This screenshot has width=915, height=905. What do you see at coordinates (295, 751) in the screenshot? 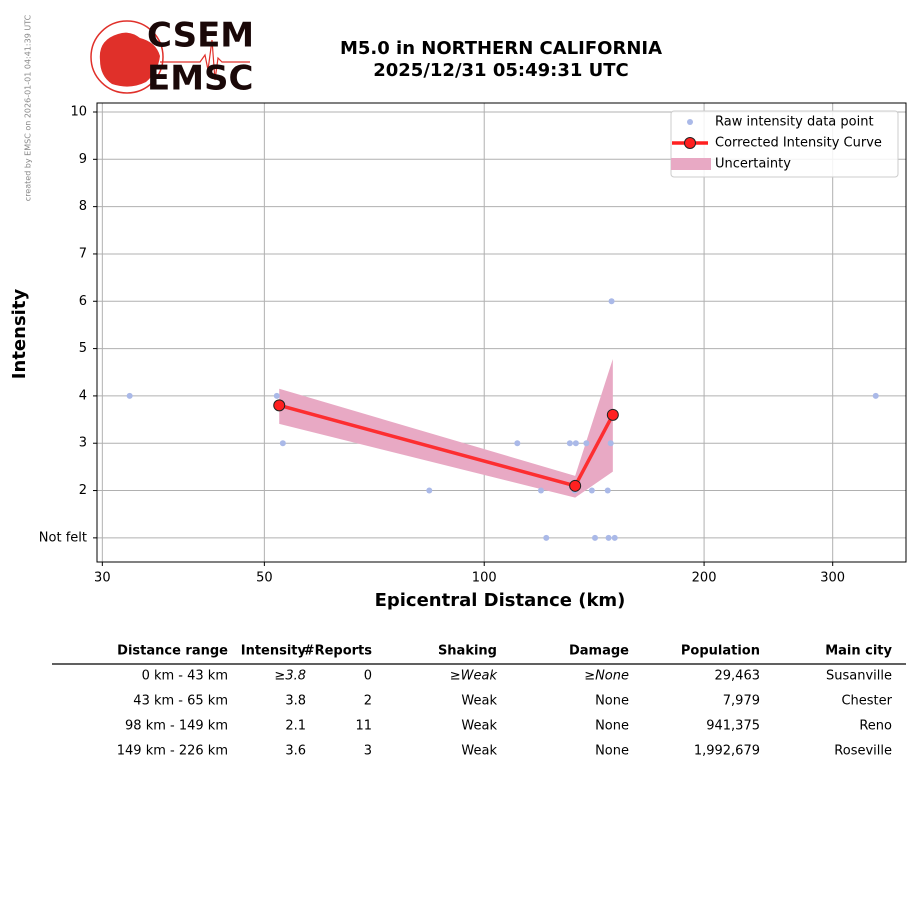
I see `table-cell: 3.6` at bounding box center [295, 751].